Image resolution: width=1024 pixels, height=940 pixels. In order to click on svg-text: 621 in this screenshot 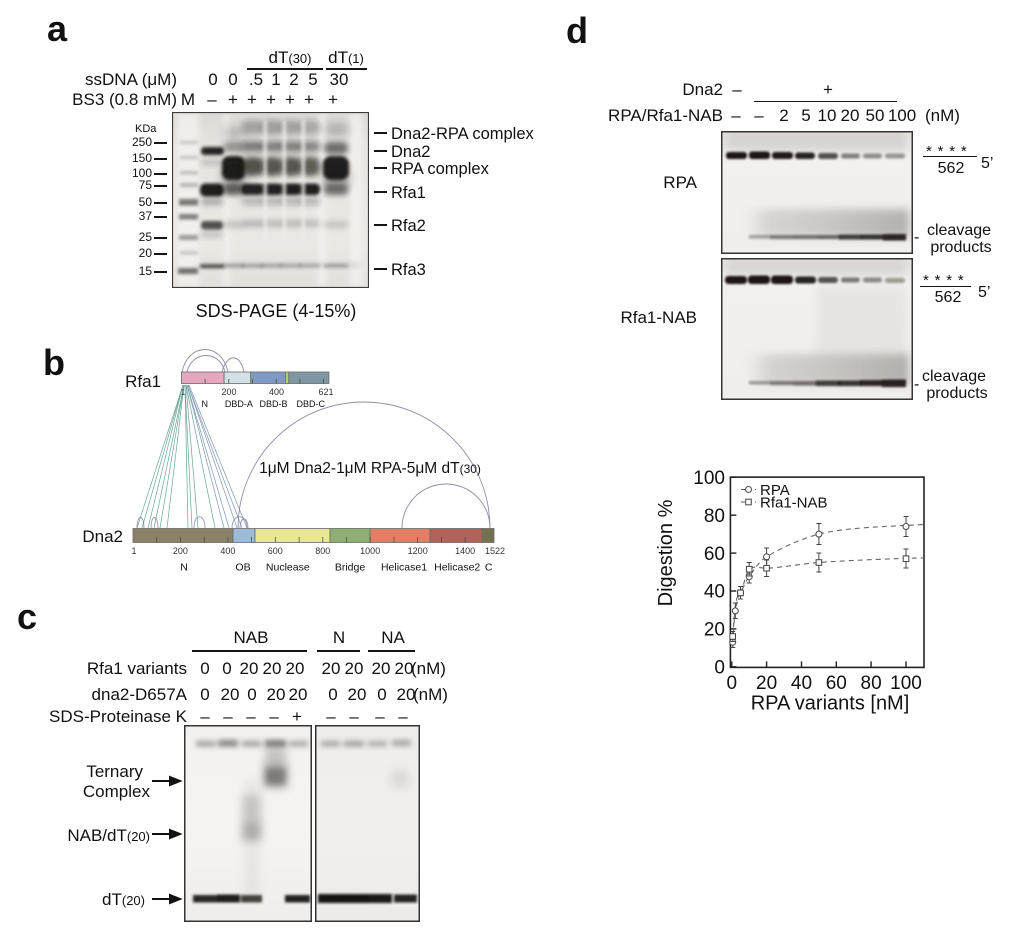, I will do `click(325, 392)`.